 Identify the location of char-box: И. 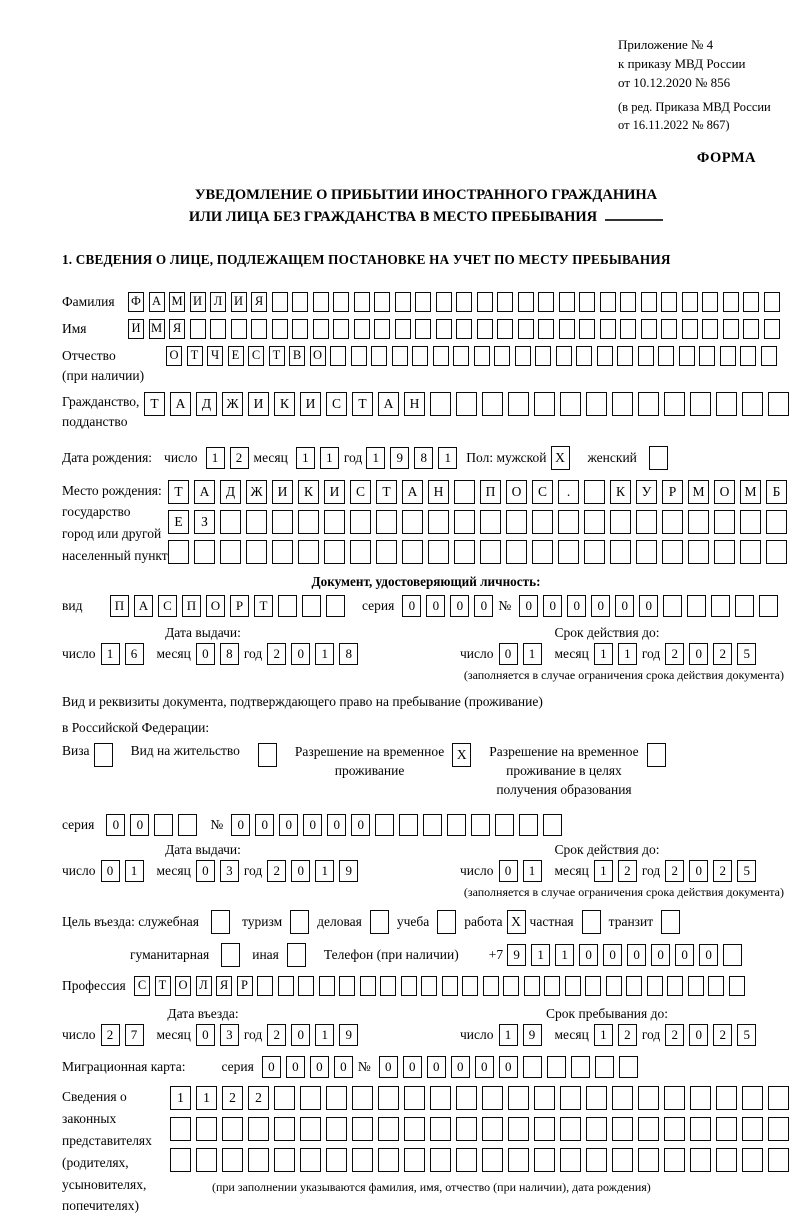
(136, 329).